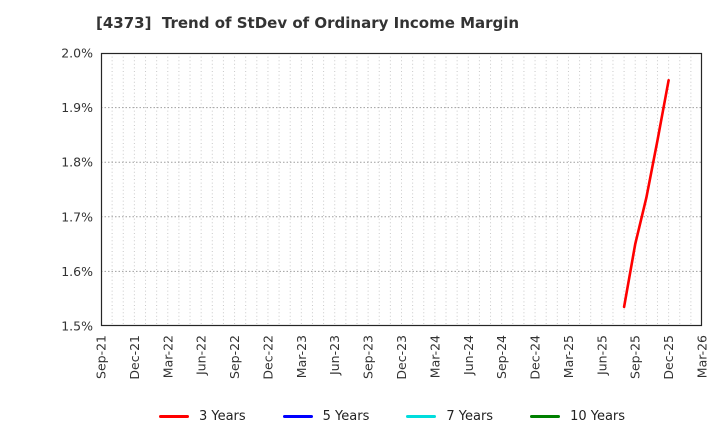  Describe the element at coordinates (77, 53) in the screenshot. I see `y-tick-label: 2.0%` at that location.